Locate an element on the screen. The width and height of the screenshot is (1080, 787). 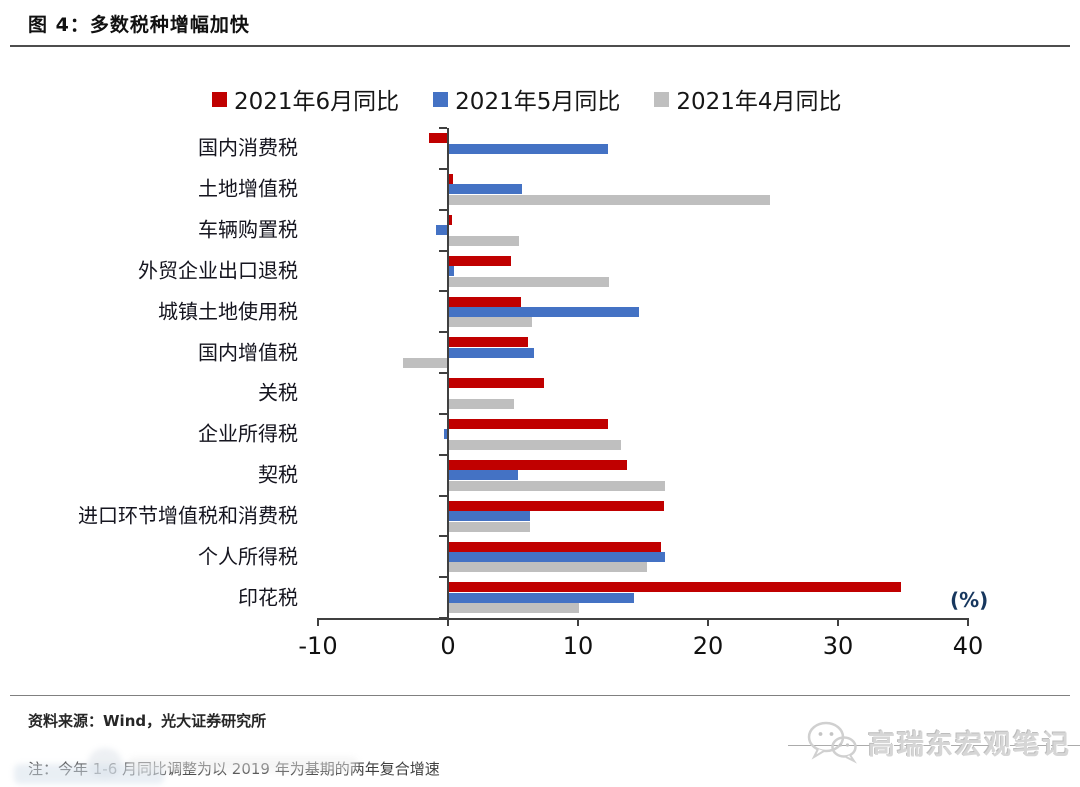
x-tick-label: 20 is located at coordinates (708, 646).